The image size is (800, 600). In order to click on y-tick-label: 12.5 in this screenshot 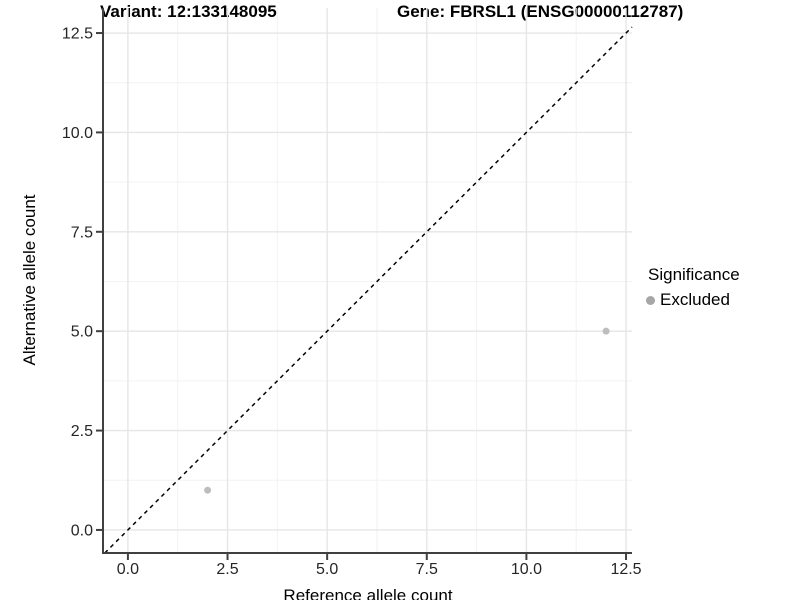, I will do `click(77, 34)`.